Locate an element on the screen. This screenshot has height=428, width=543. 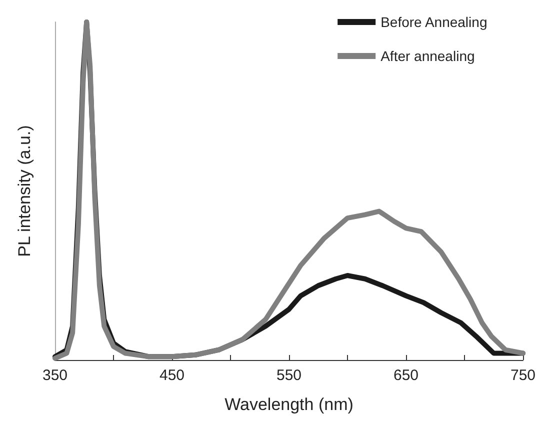
x-tick-label: 350 is located at coordinates (55, 375).